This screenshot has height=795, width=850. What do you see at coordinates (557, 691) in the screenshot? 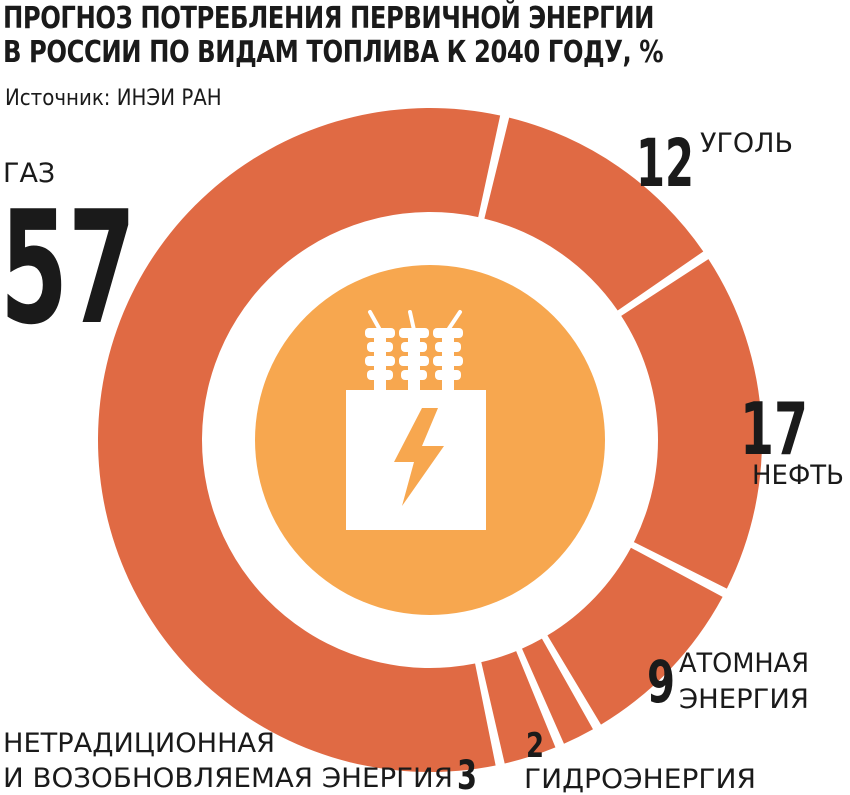
I see `donut-slice-hydro` at bounding box center [557, 691].